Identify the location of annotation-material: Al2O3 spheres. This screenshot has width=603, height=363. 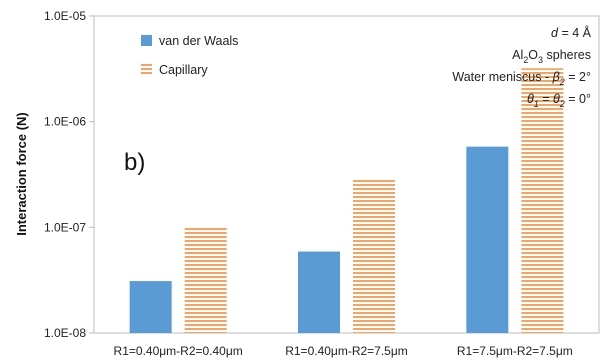
(551, 56).